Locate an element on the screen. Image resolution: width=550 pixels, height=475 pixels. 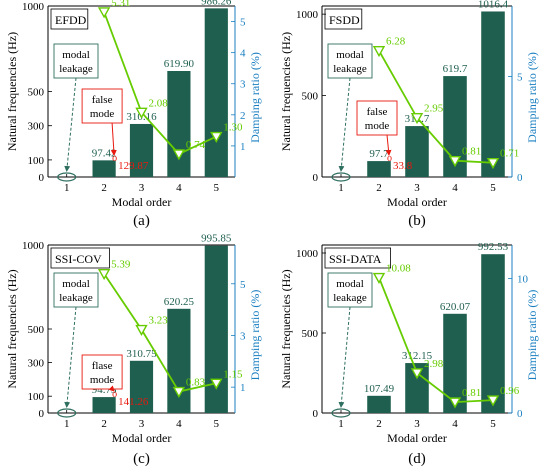
right-tick-label: 10 is located at coordinates (523, 280).